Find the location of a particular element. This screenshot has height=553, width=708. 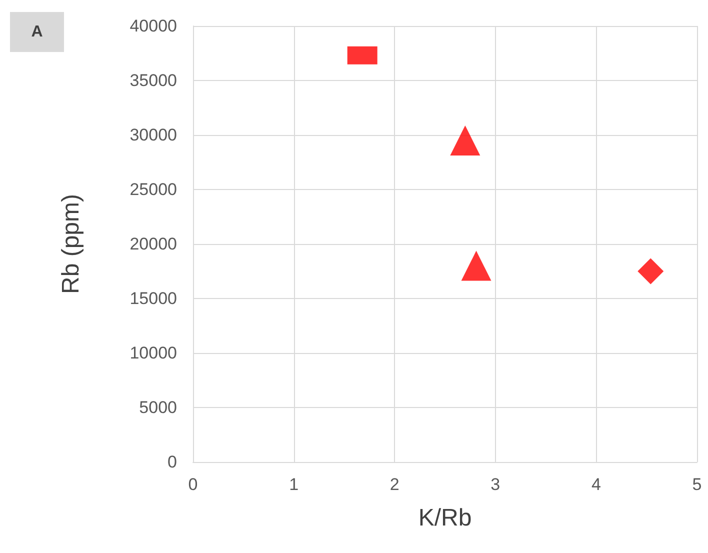

y-tick-label: 10000 is located at coordinates (153, 353).